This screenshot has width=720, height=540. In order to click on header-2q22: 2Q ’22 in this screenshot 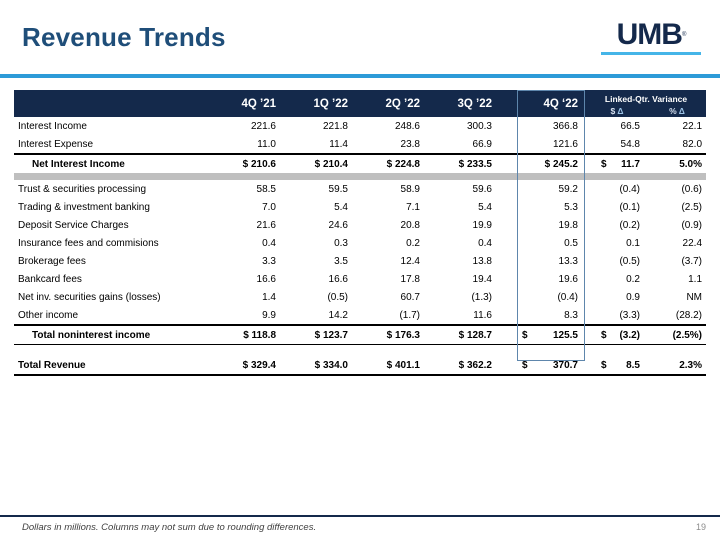, I will do `click(398, 103)`.